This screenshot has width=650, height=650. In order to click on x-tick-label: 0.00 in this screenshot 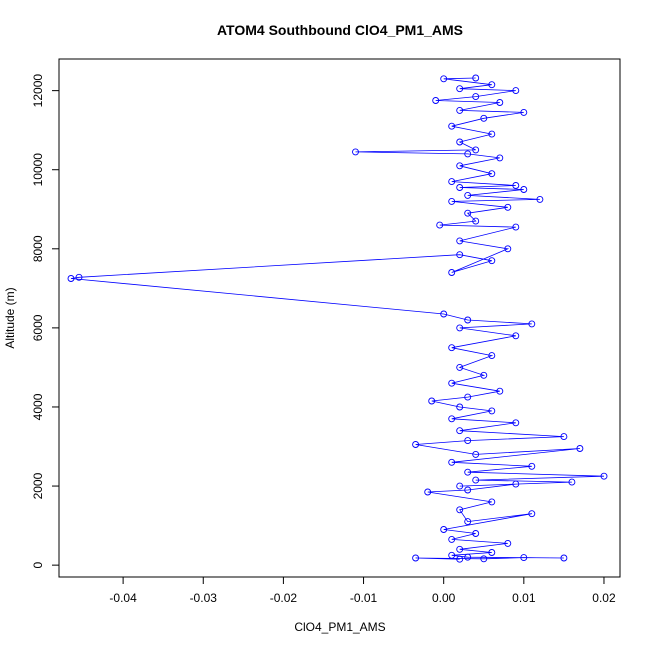, I will do `click(444, 598)`.